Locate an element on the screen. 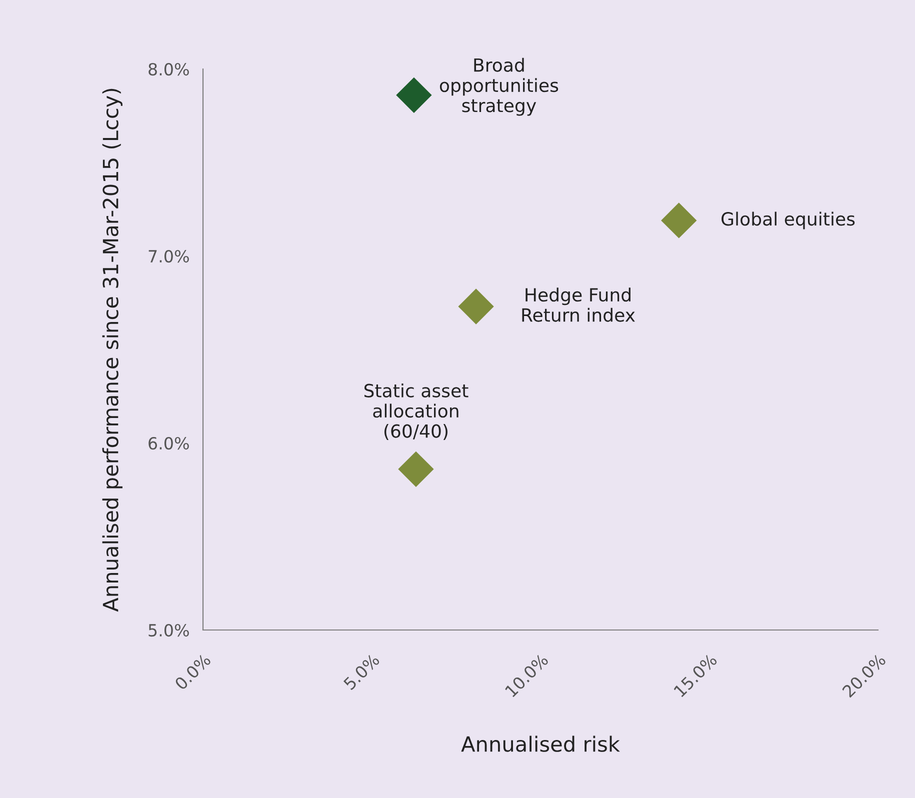  y-axis-title: Annualised performance since 31-Mar-2015 (Lccy) is located at coordinates (112, 350).